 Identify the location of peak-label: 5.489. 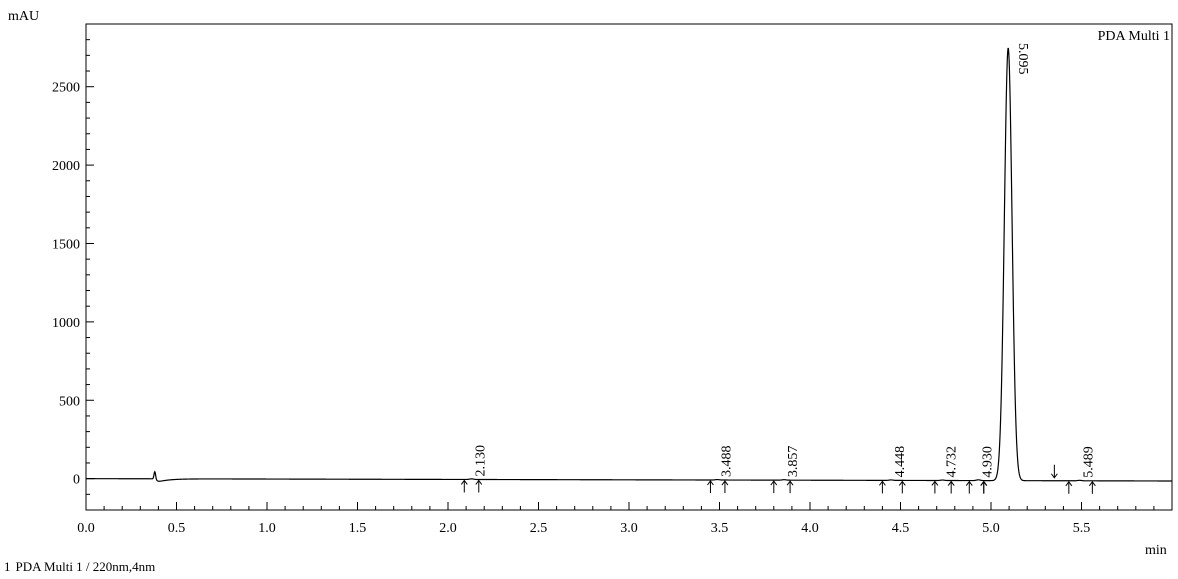
(1089, 462).